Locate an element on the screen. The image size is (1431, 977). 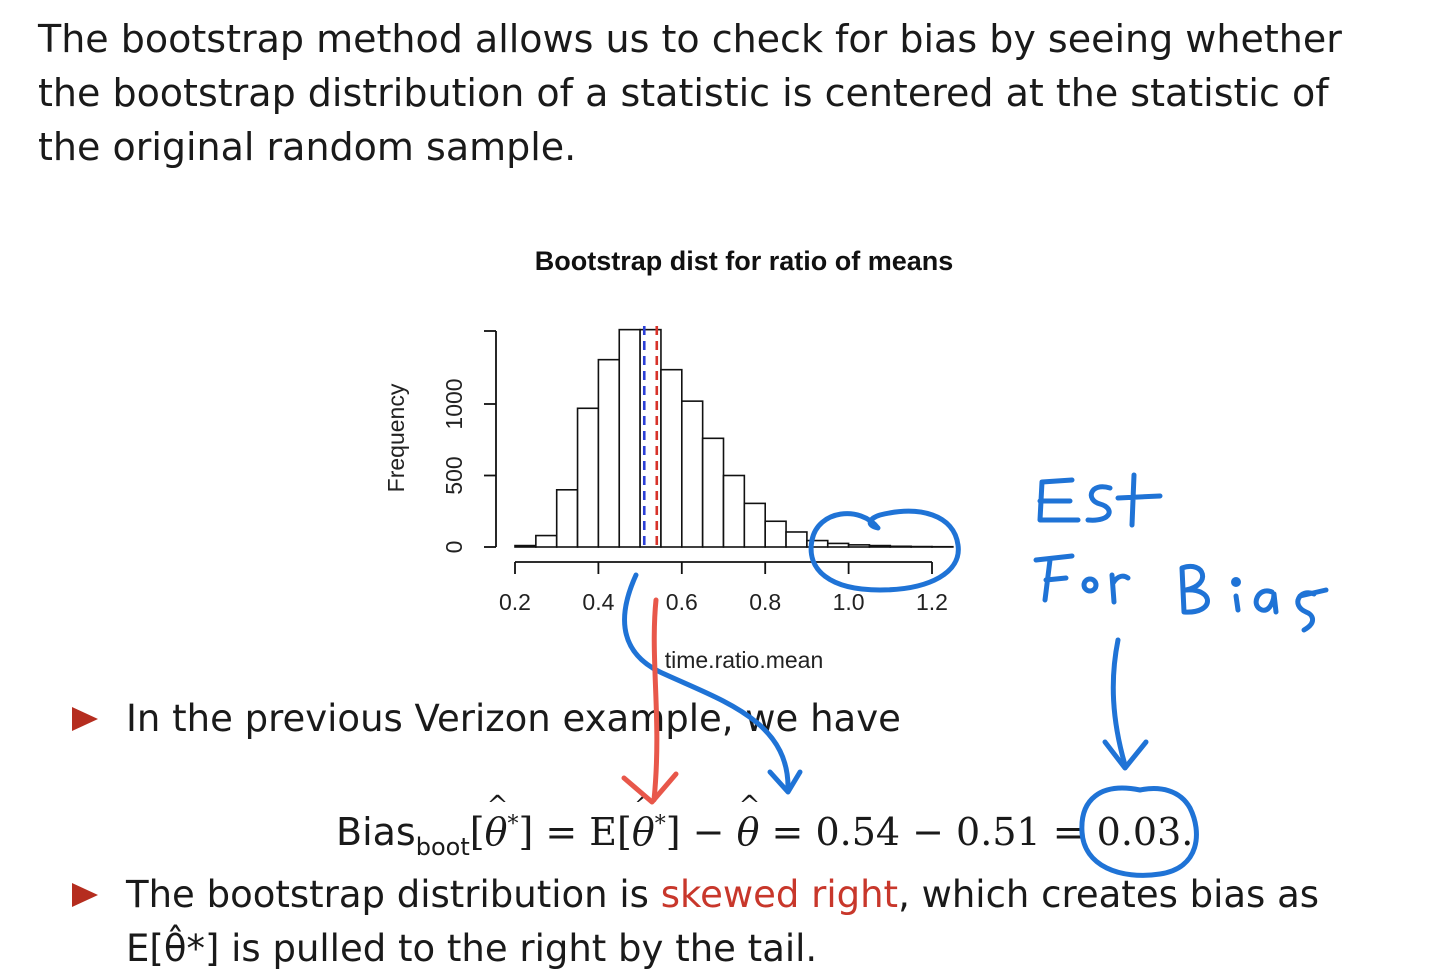
x-tick-label: 0.6 is located at coordinates (682, 602).